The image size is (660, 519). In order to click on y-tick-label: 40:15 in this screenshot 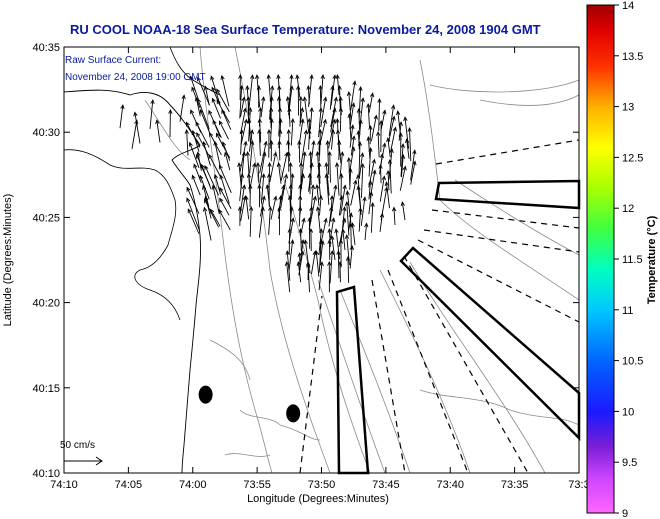, I will do `click(46, 389)`.